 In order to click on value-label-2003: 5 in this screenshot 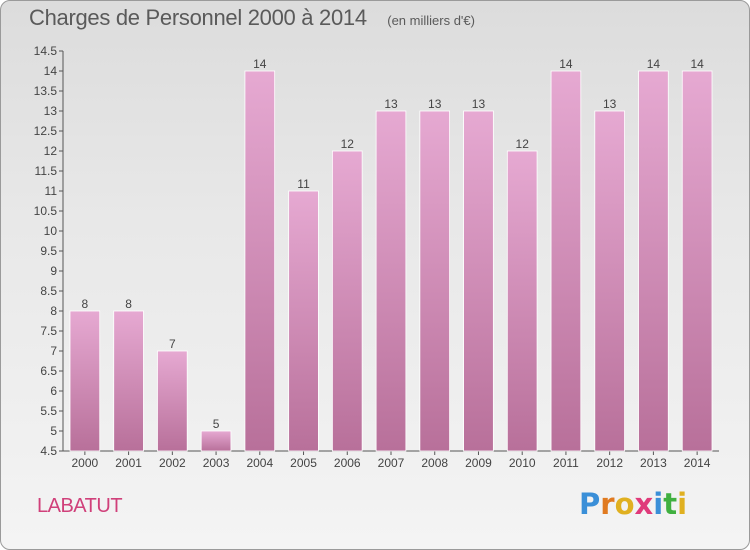, I will do `click(216, 424)`.